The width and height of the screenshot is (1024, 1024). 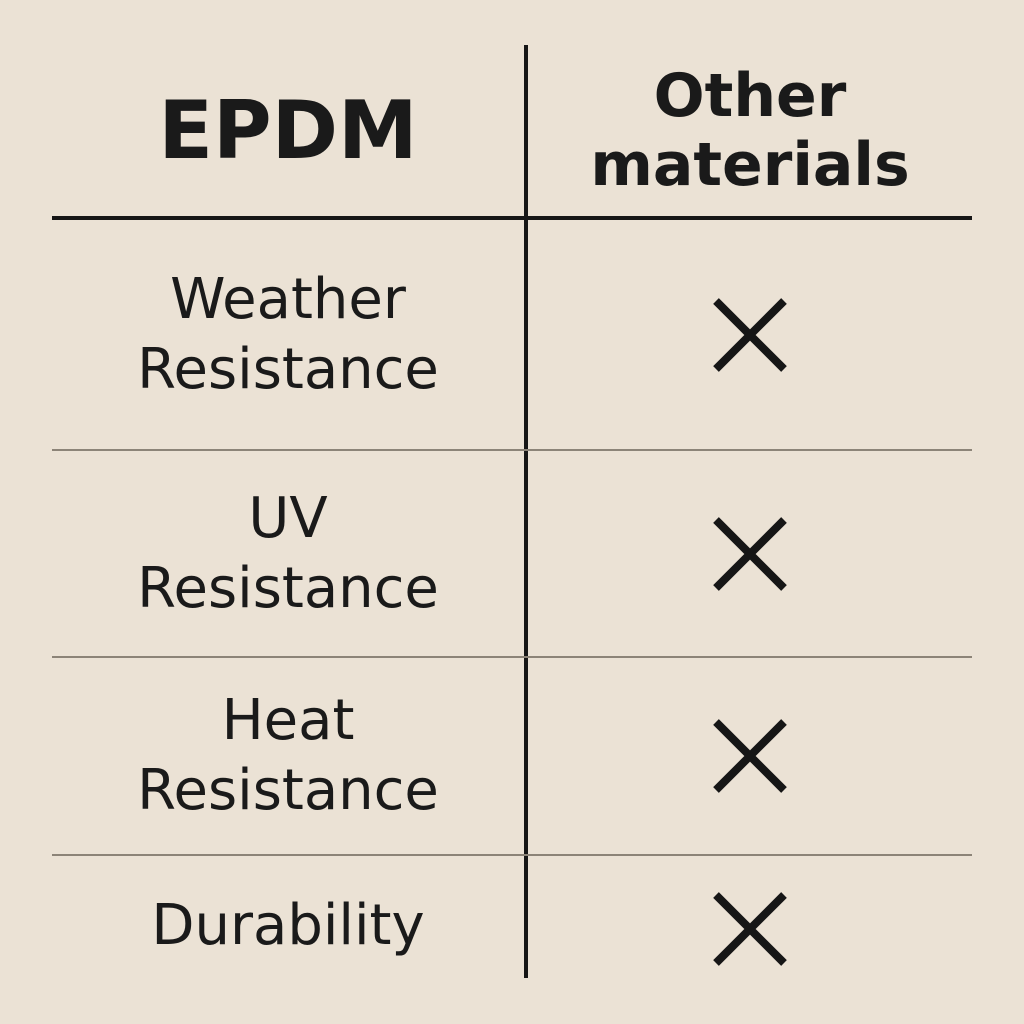 What do you see at coordinates (526, 511) in the screenshot?
I see `column-divider` at bounding box center [526, 511].